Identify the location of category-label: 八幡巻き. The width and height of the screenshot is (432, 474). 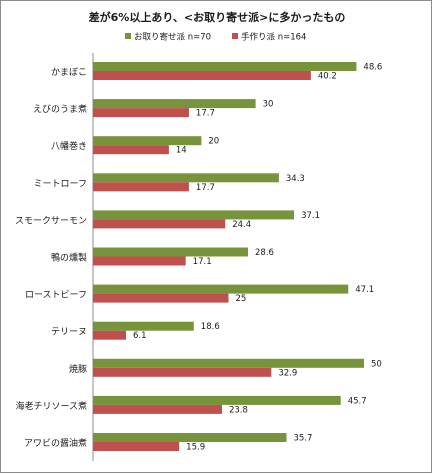
(69, 146).